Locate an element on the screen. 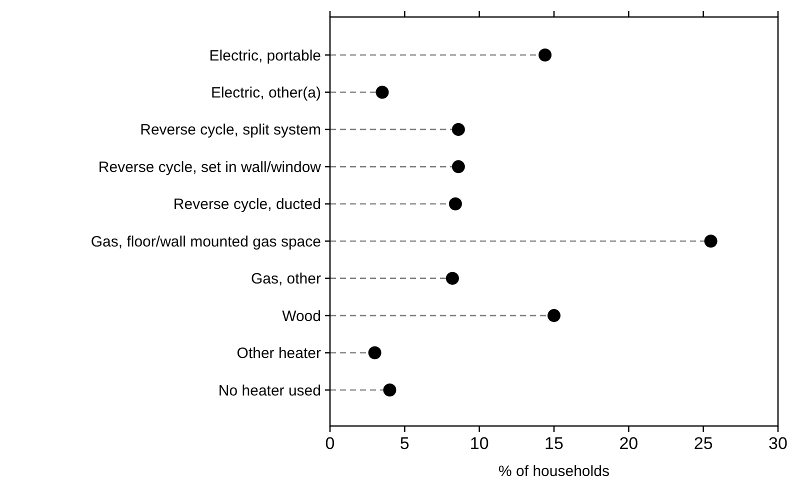 The image size is (790, 484). y-tick-label: Reverse cycle, set in wall/window is located at coordinates (210, 167).